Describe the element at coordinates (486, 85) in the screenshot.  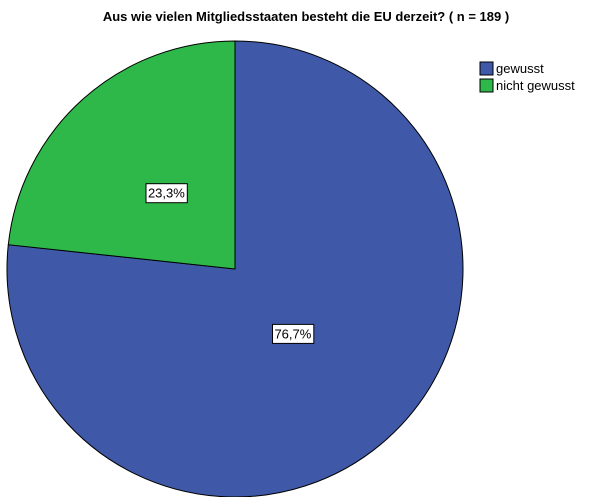
I see `legend-swatch-nicht-gewusst` at that location.